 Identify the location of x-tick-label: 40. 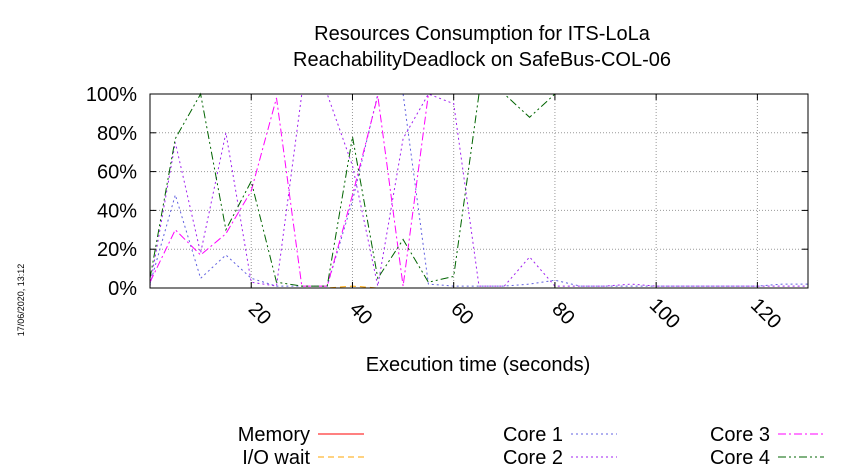
(360, 313).